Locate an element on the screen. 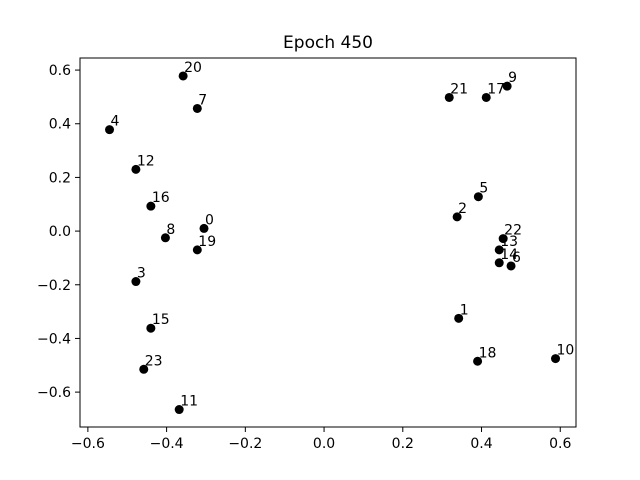 This screenshot has height=480, width=640. x-axis: −0.6 −0.4 −0.2 0.0 0.2 0.4 0.6 is located at coordinates (321, 439).